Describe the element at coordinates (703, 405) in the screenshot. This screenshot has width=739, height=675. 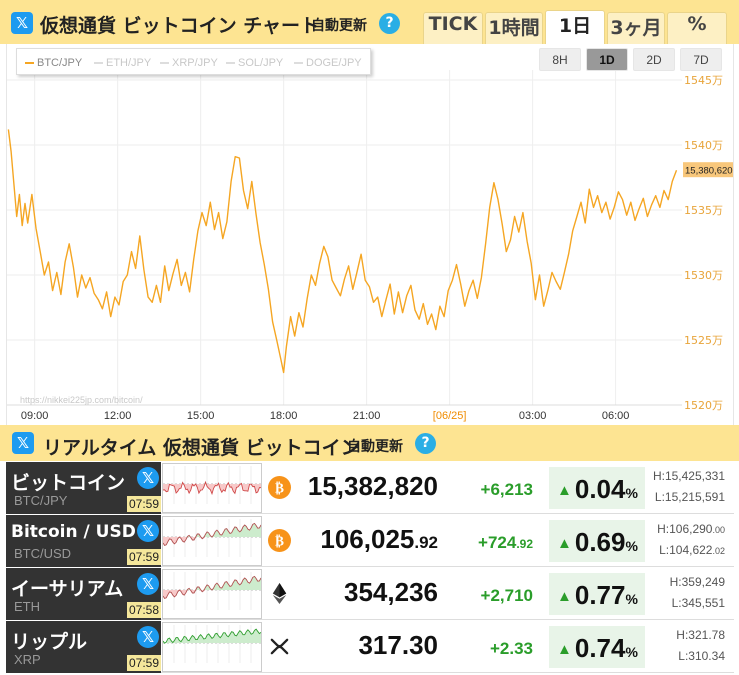
I see `y-tick-label: 1520万` at that location.